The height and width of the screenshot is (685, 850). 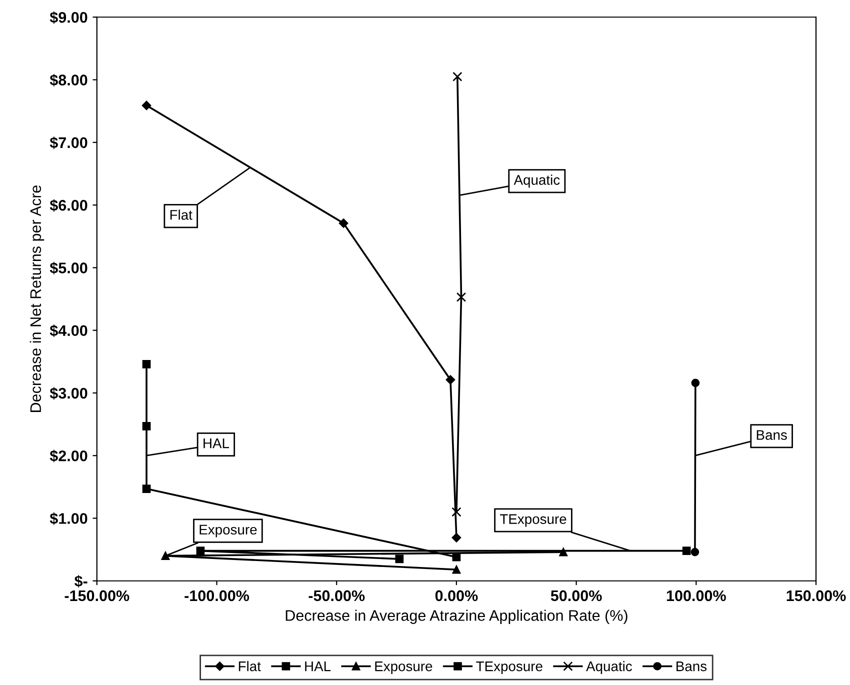 What do you see at coordinates (69, 205) in the screenshot?
I see `y-tick-label: $6.00` at bounding box center [69, 205].